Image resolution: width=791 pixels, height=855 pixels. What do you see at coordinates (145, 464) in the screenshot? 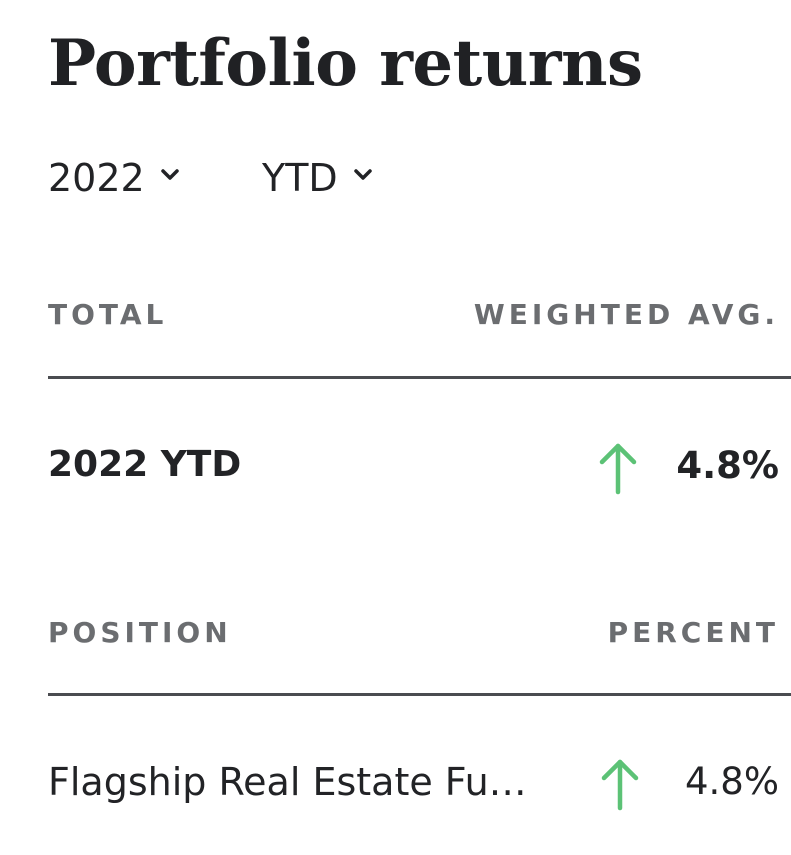
I see `summary-row-label: 2022 YTD` at bounding box center [145, 464].